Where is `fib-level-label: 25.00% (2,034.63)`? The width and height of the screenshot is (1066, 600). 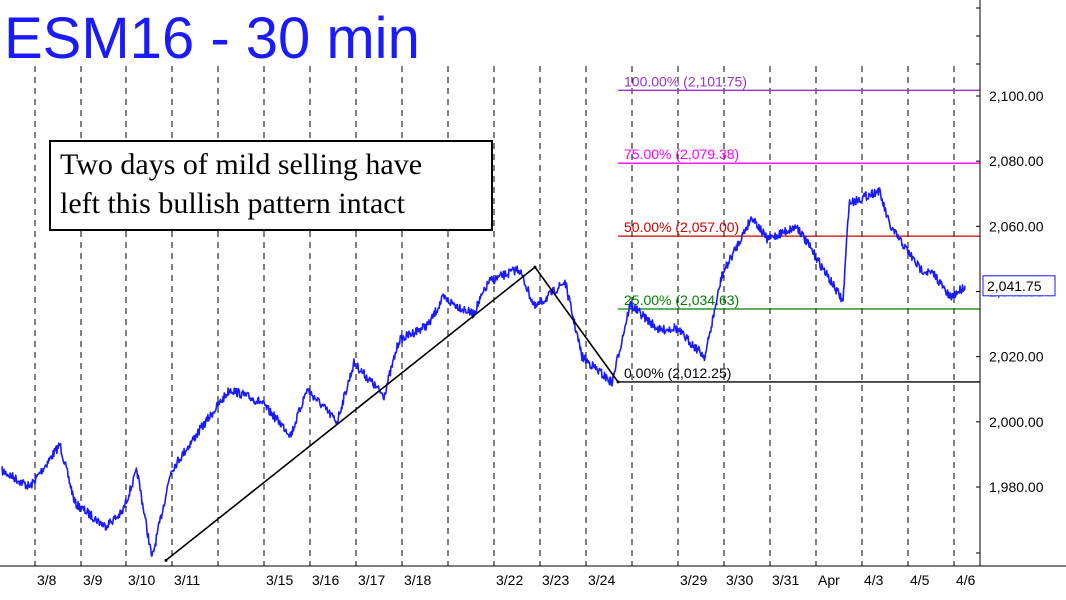 fib-level-label: 25.00% (2,034.63) is located at coordinates (681, 300).